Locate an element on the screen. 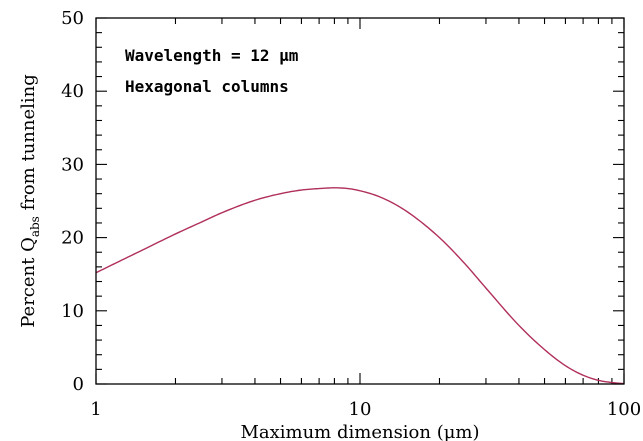 This screenshot has width=643, height=441. annotation-particle-shape: Hexagonal columns is located at coordinates (207, 86).